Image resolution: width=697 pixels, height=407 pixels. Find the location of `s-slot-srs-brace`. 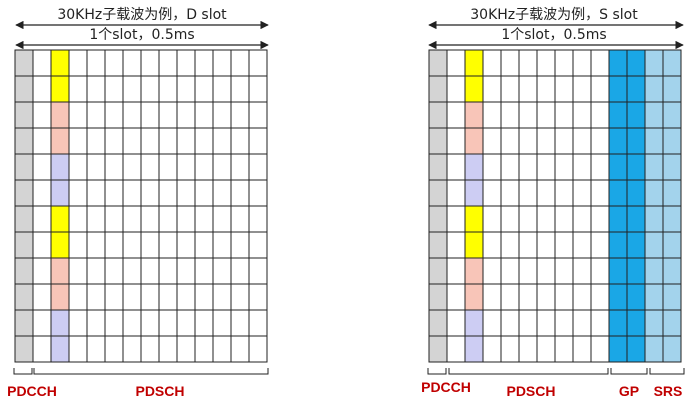

s-slot-srs-brace is located at coordinates (667, 371).